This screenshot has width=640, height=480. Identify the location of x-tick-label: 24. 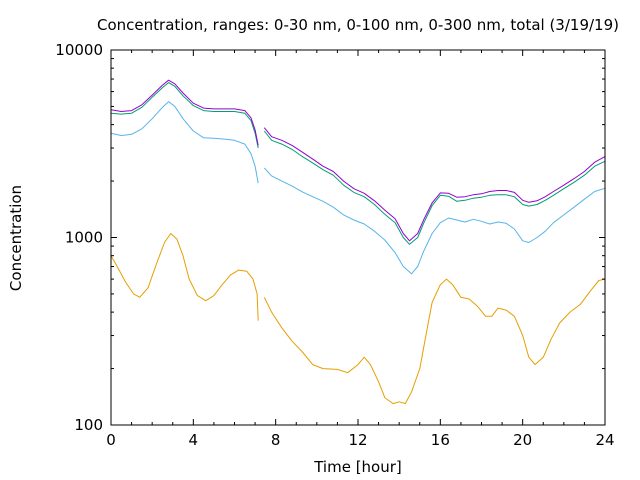
(604, 440).